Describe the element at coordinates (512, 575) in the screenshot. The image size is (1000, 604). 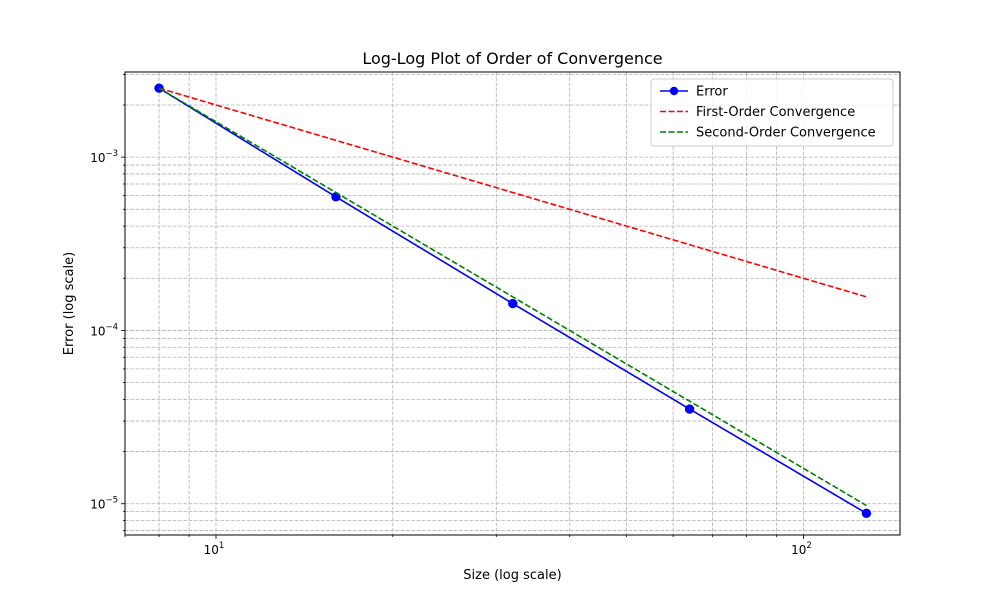
I see `x-axis-label: Size (log scale)` at that location.